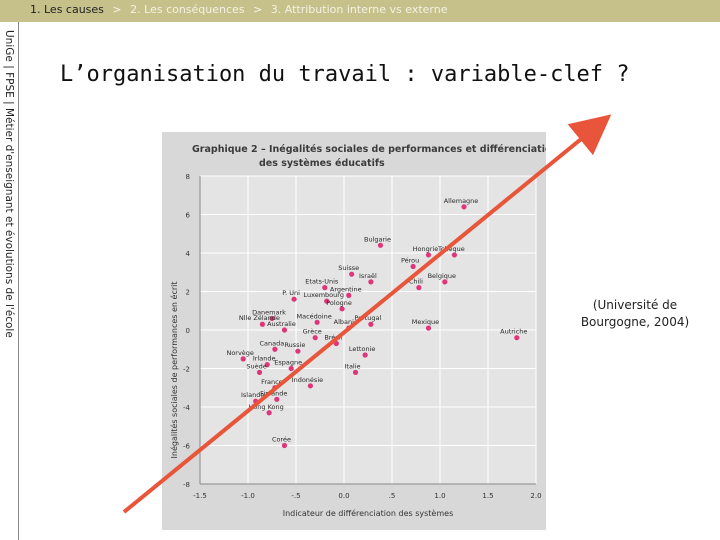  I want to click on data-point-label: Brésil, so click(333, 337).